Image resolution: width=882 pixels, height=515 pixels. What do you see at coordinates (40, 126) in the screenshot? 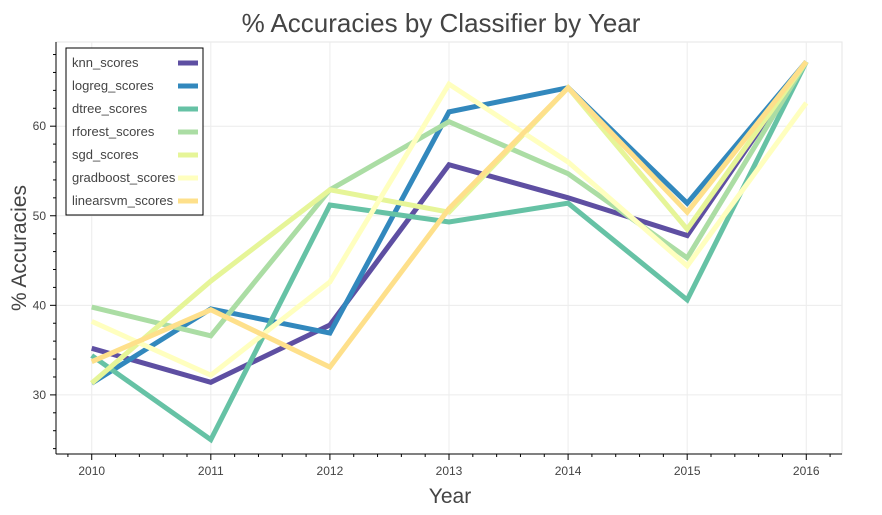
I see `y-tick-label: 60` at bounding box center [40, 126].